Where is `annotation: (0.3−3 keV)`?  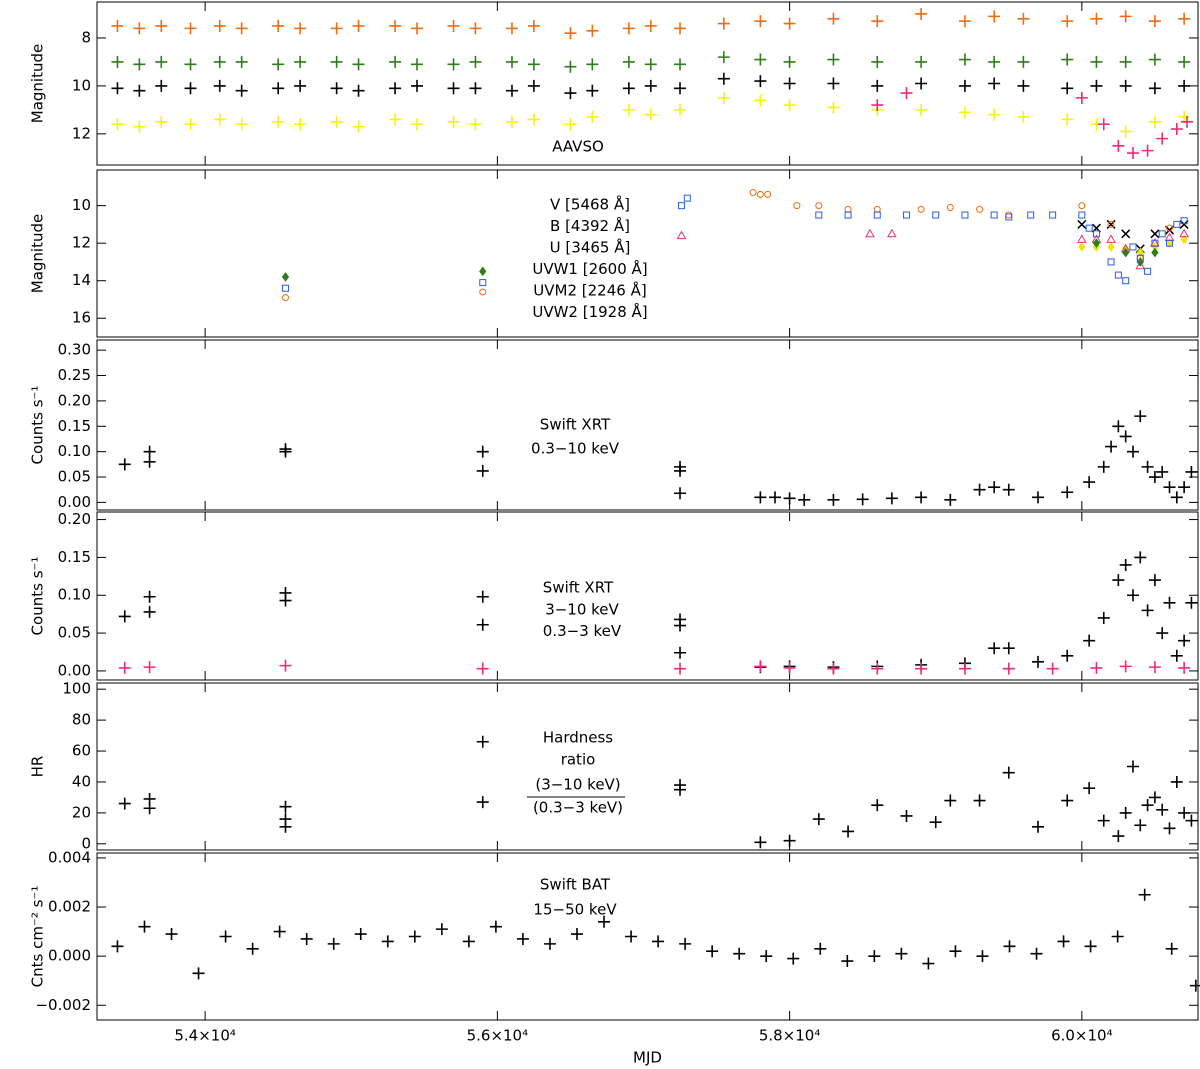
annotation: (0.3−3 keV) is located at coordinates (578, 808).